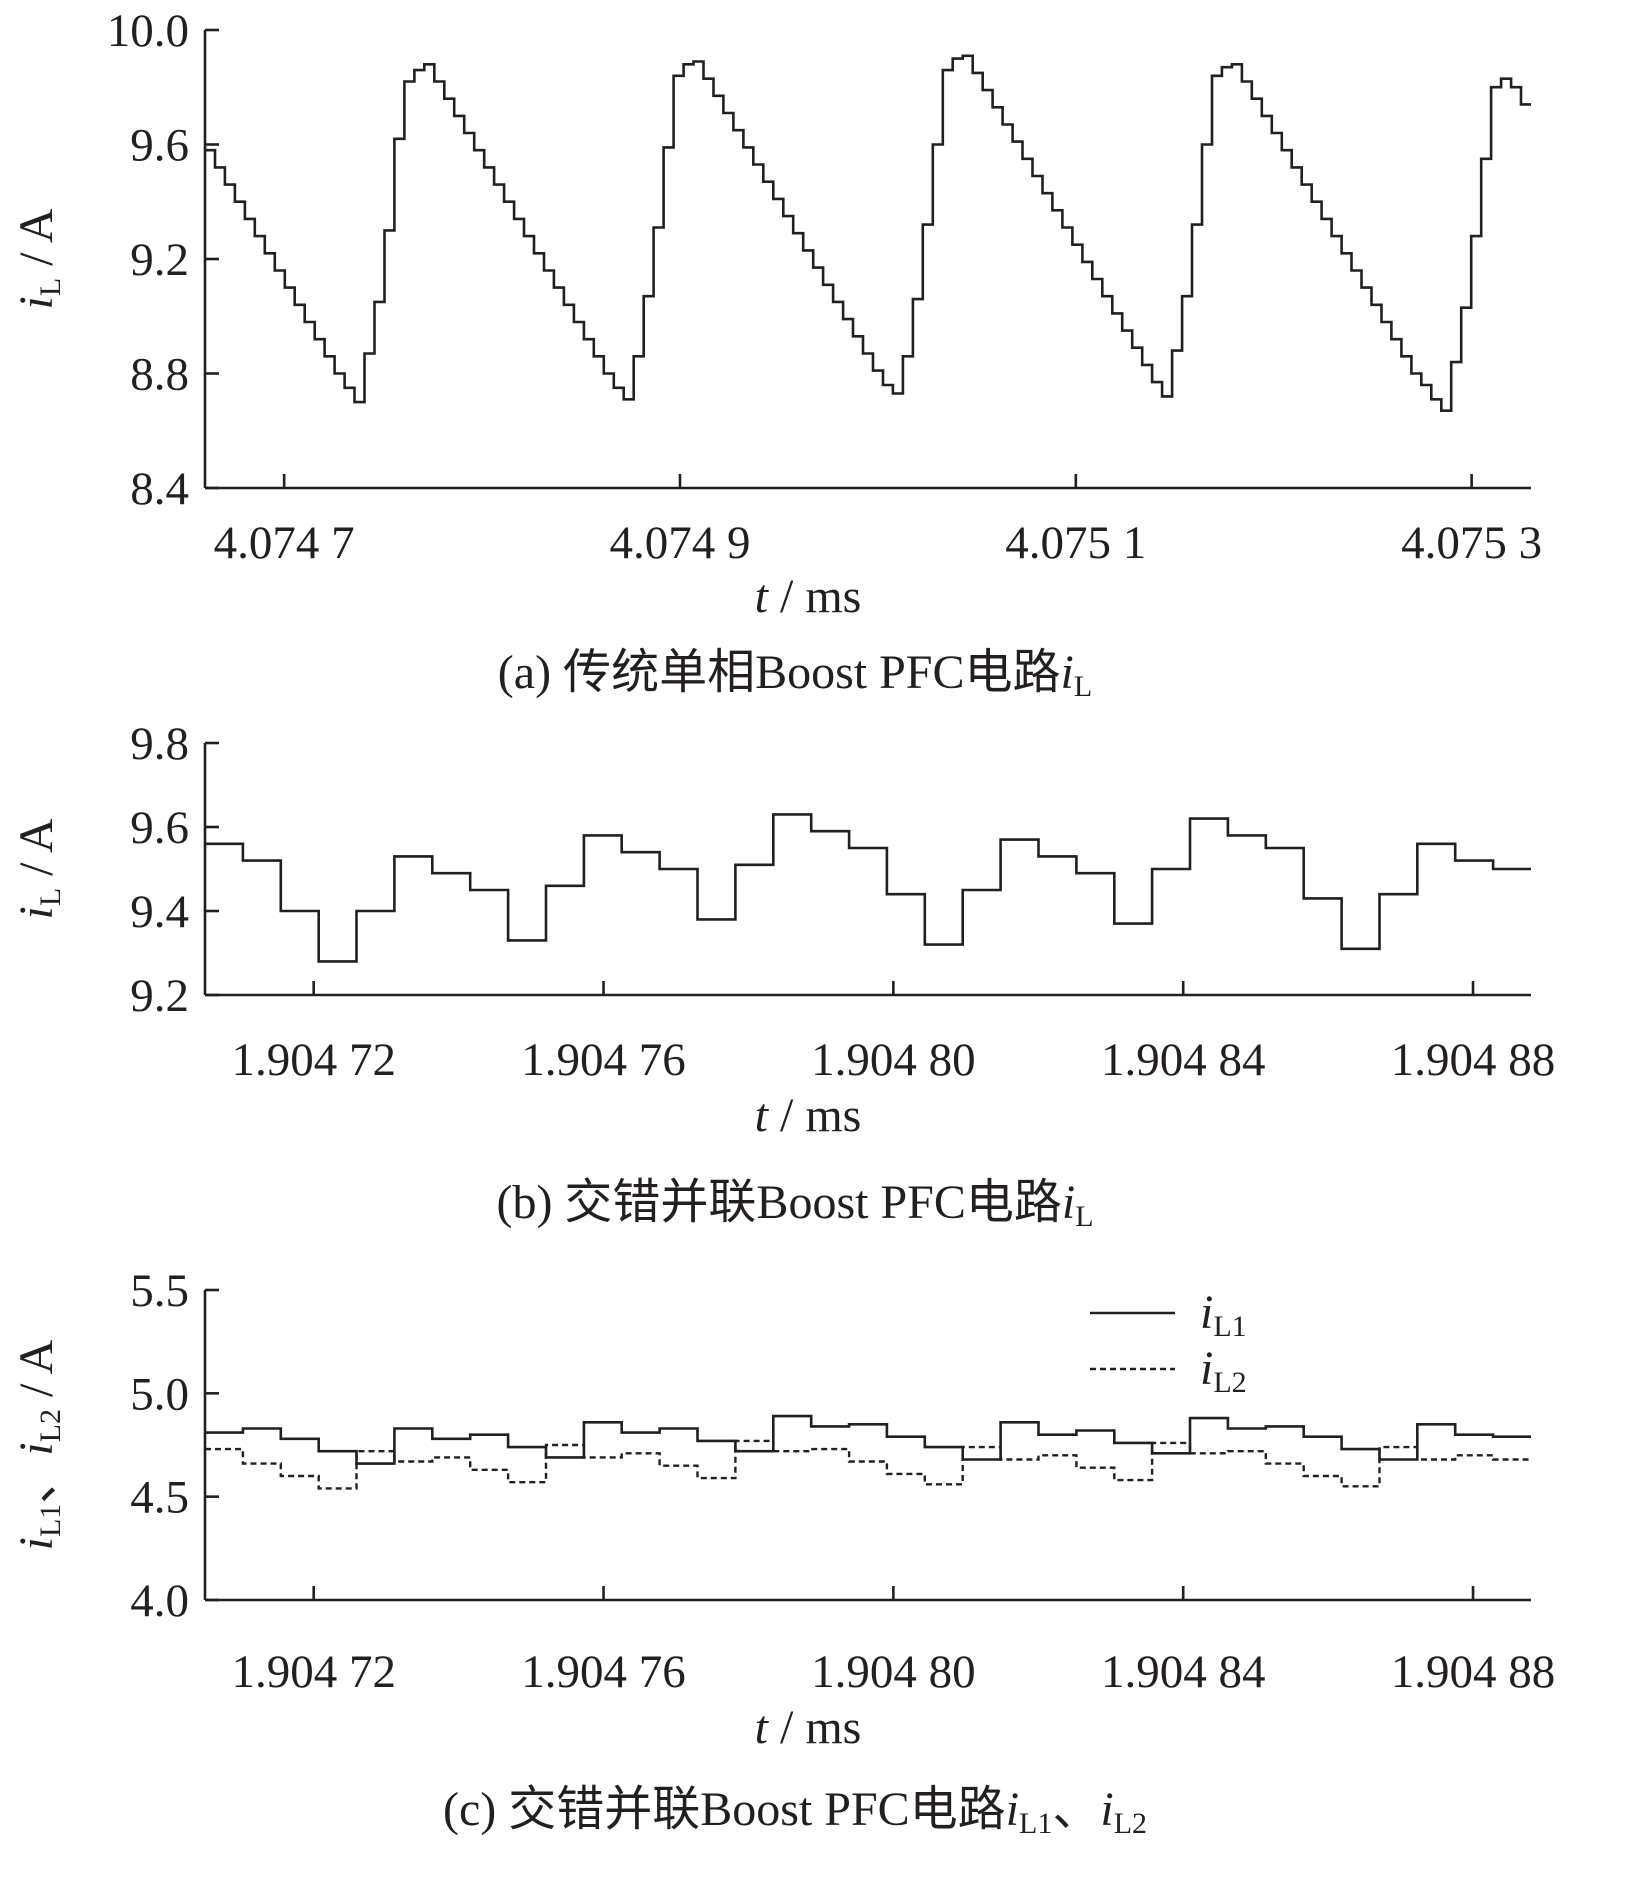 The width and height of the screenshot is (1649, 1881). I want to click on y-tick-label: 9.4, so click(159, 912).